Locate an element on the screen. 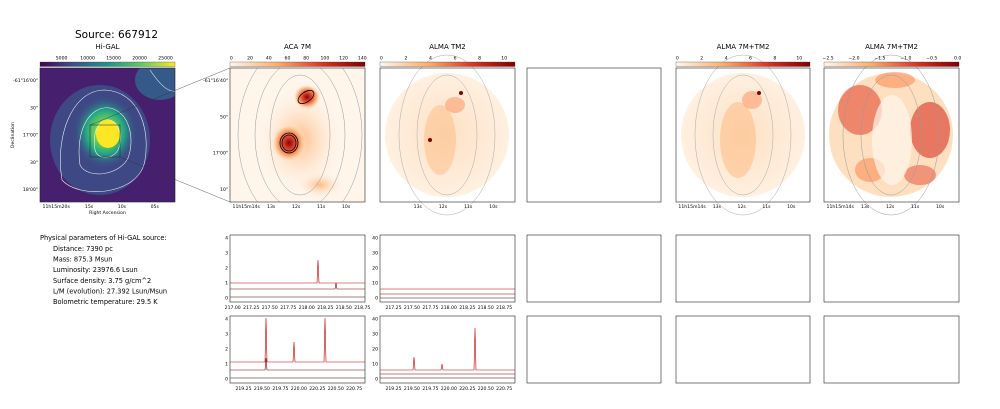 The height and width of the screenshot is (409, 1000). y-tick-label: -61°16'00" is located at coordinates (25, 81).